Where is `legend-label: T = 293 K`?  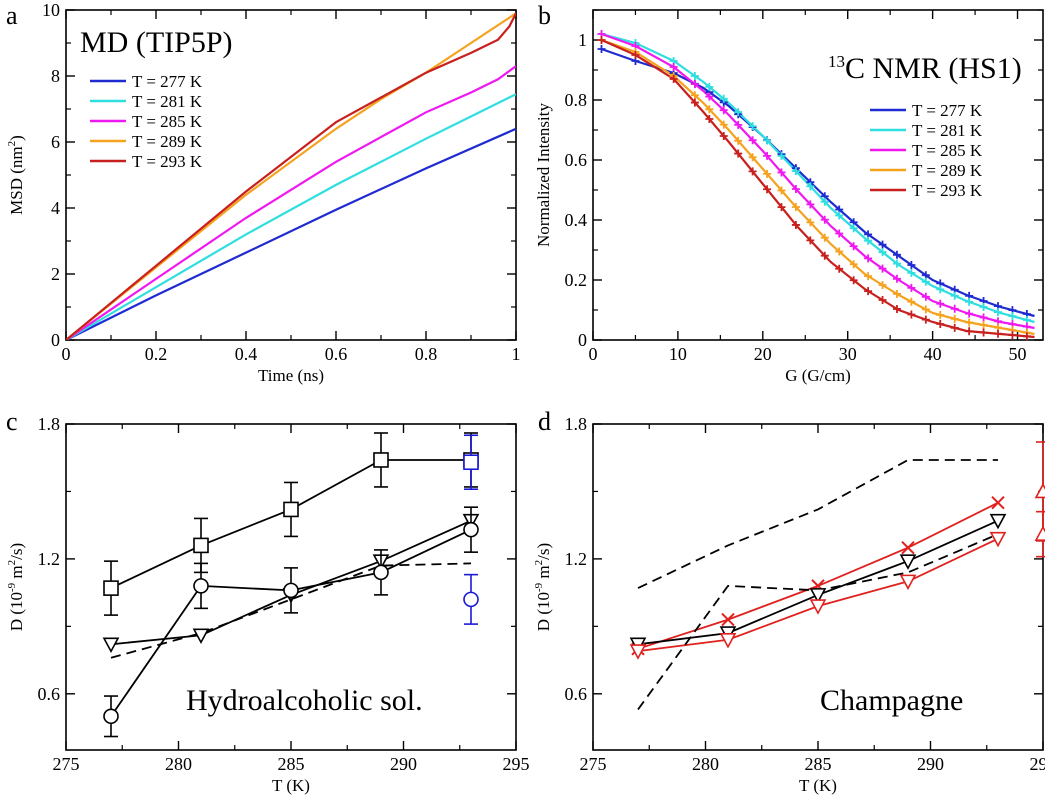 legend-label: T = 293 K is located at coordinates (167, 161).